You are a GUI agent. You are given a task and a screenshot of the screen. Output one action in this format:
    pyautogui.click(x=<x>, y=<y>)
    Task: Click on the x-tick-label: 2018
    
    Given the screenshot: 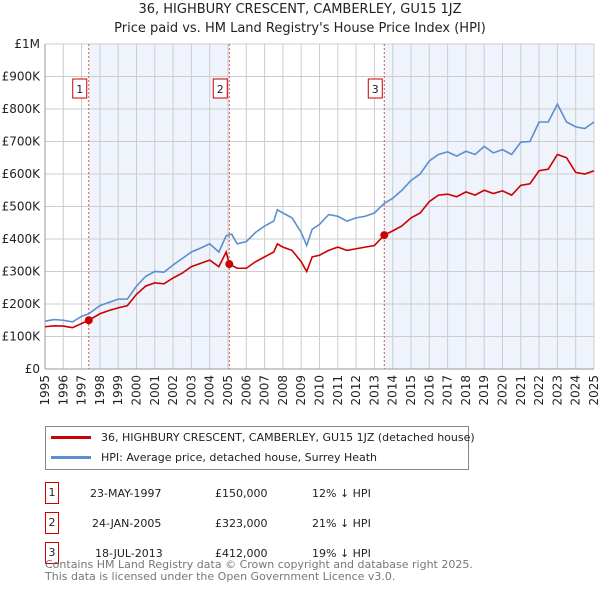 What is the action you would take?
    pyautogui.click(x=466, y=390)
    